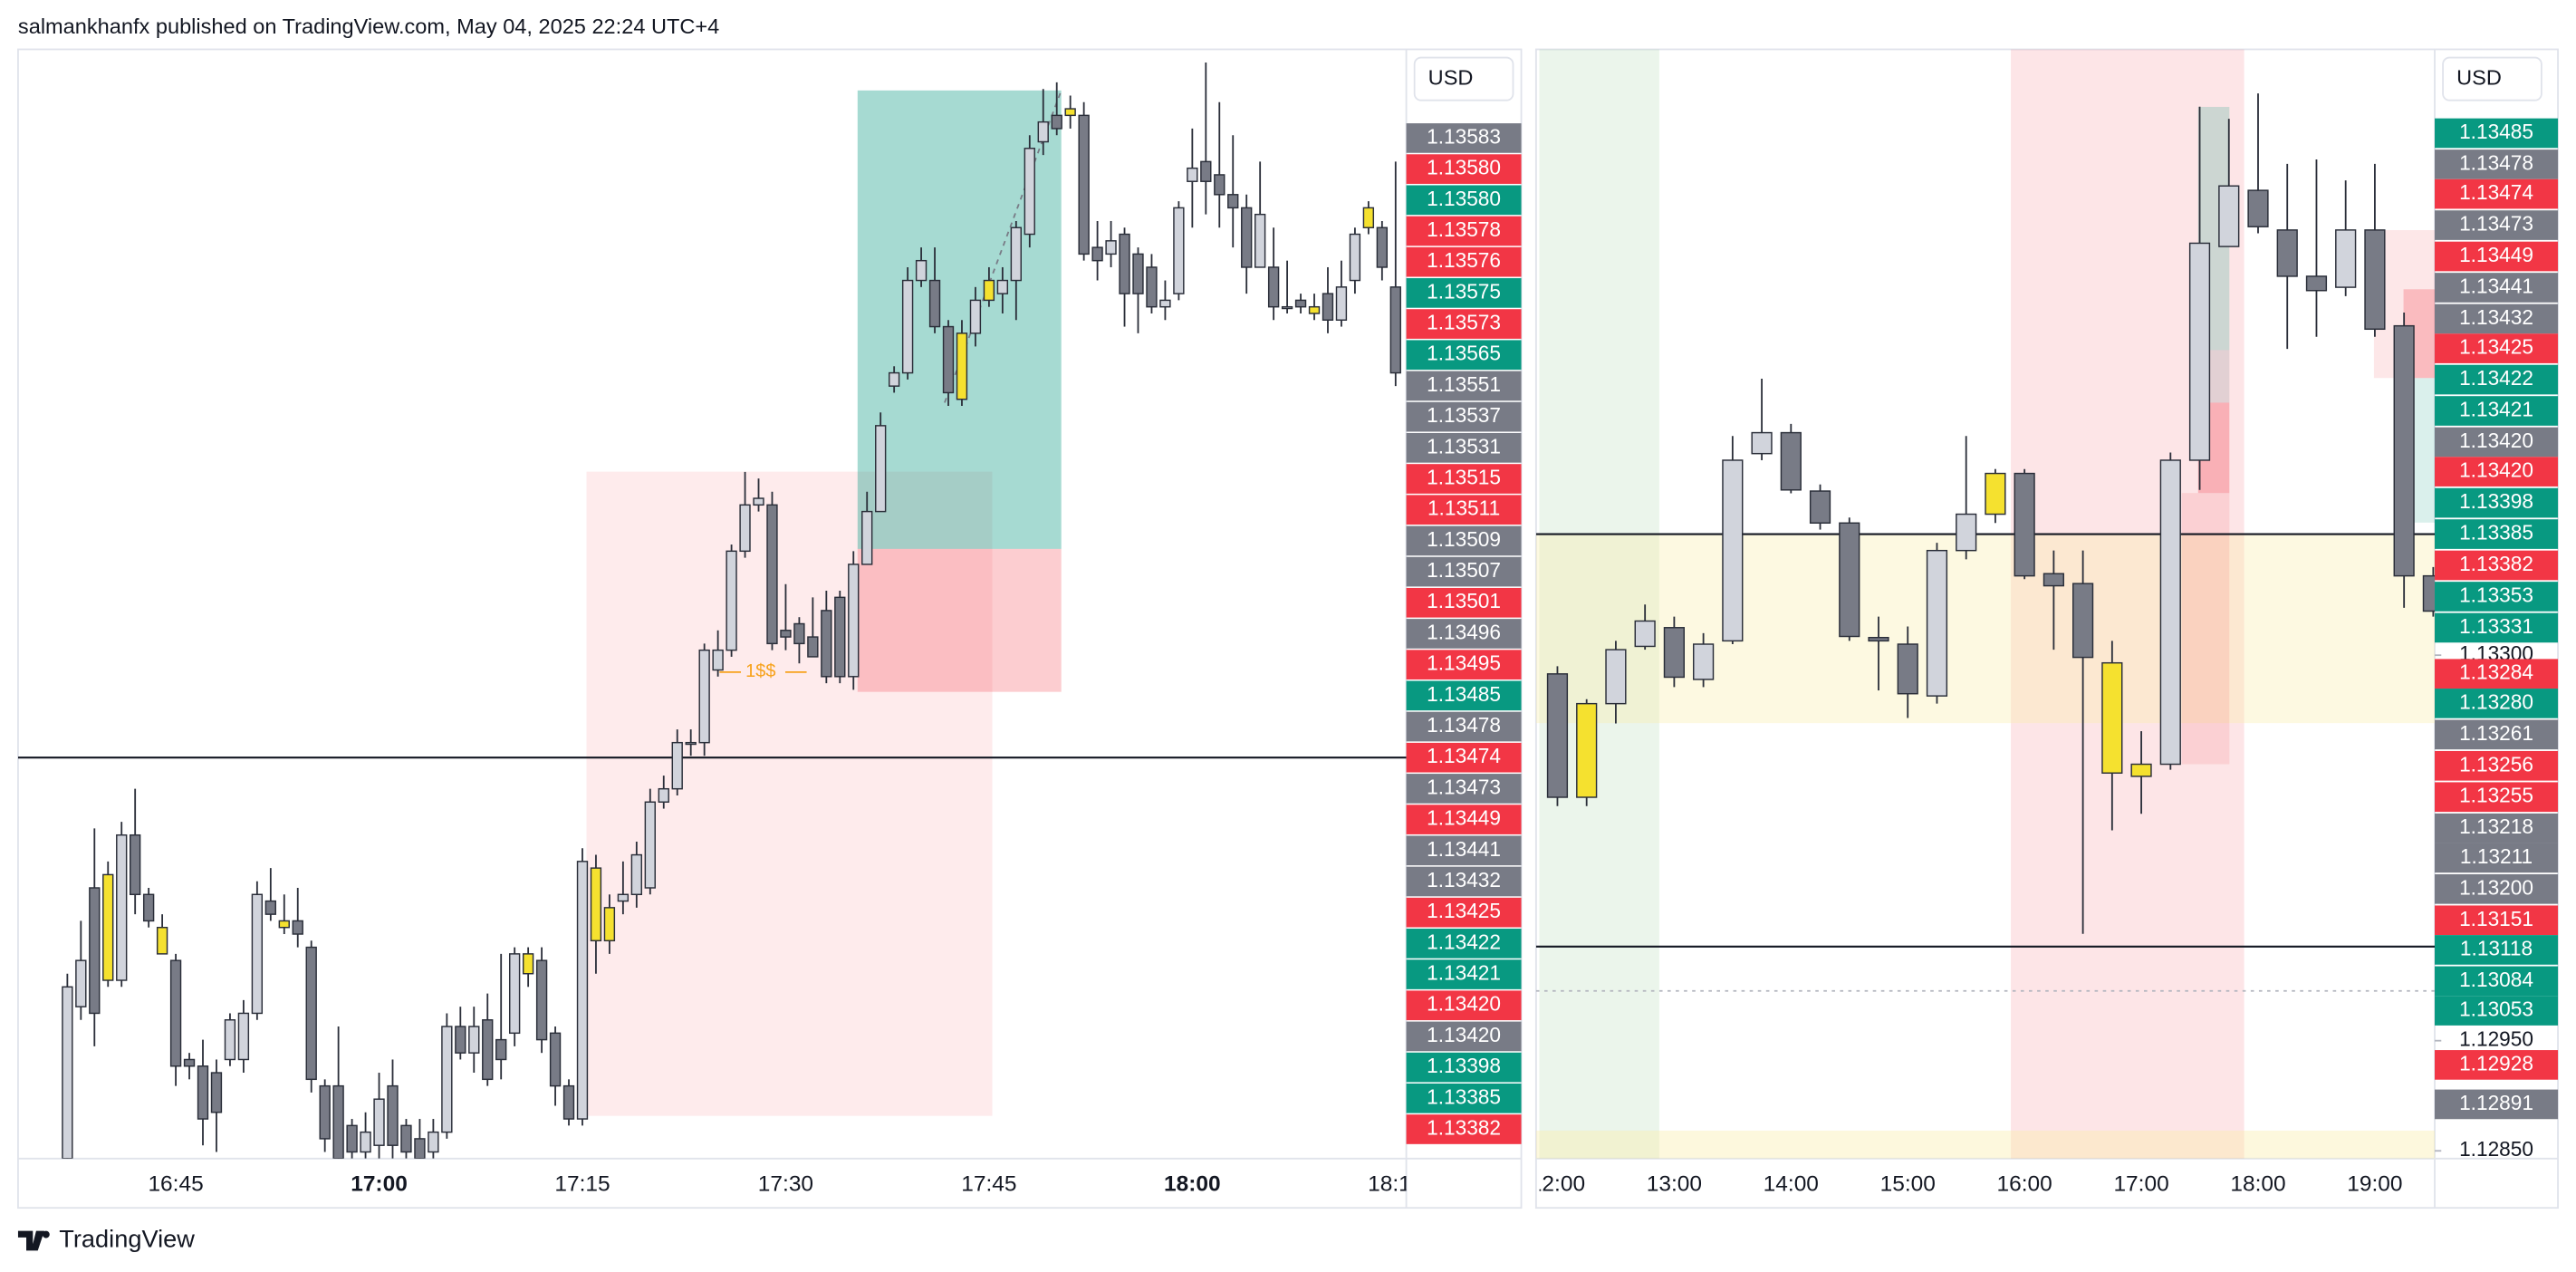 The image size is (2576, 1272). Describe the element at coordinates (1451, 77) in the screenshot. I see `currency: USD` at that location.